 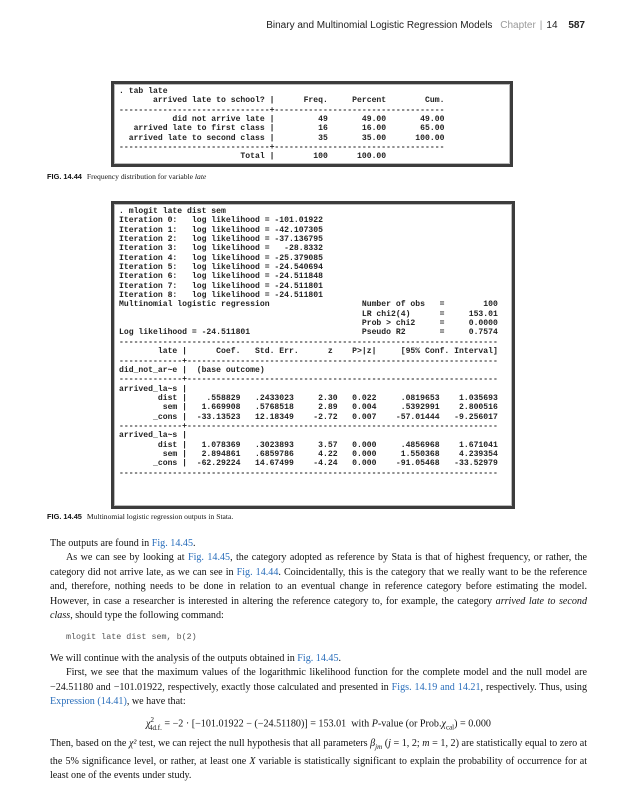 I want to click on page-number: 587, so click(x=576, y=25).